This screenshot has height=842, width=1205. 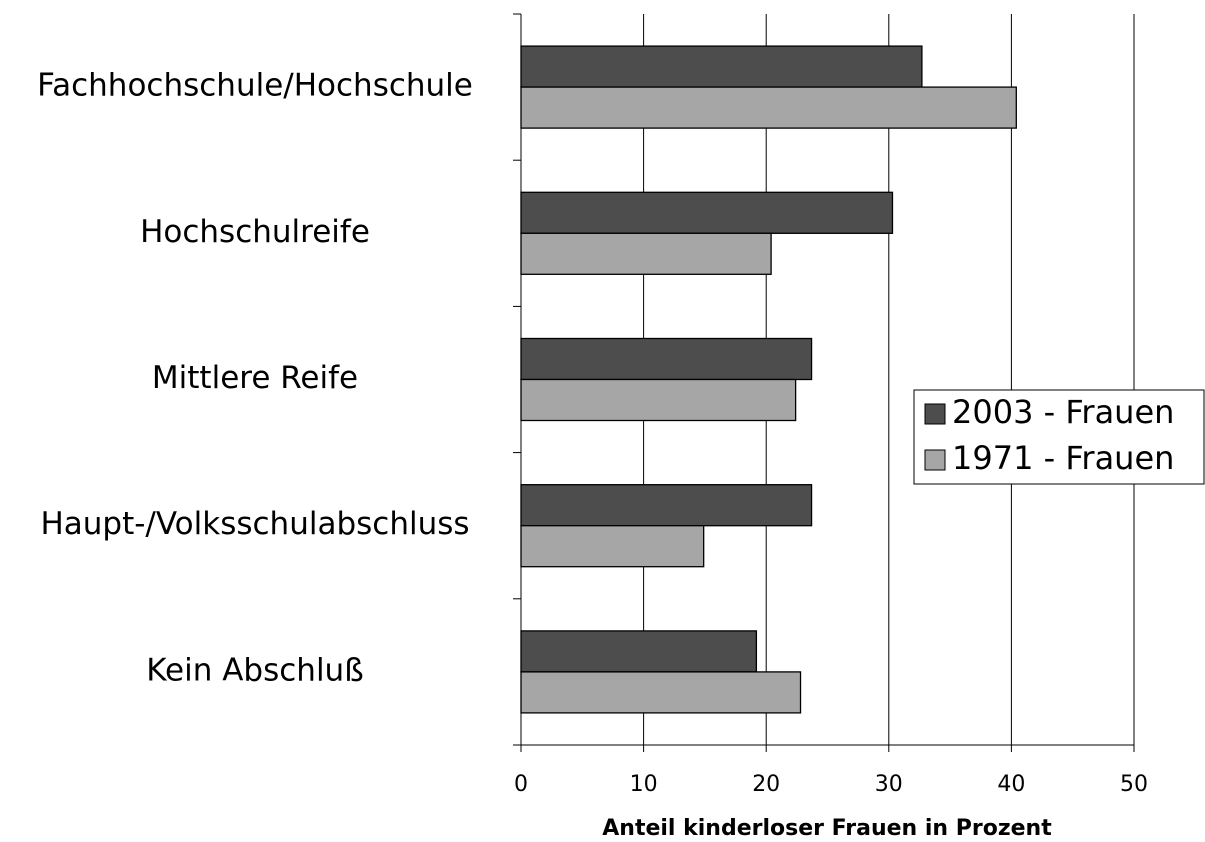 I want to click on y-tick-label: Fachhochschule/Hochschule, so click(x=255, y=86).